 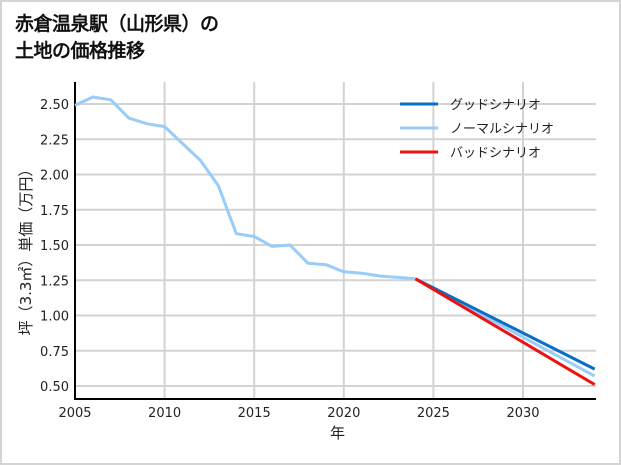 I want to click on y-tick-label: 1.00, so click(x=54, y=317).